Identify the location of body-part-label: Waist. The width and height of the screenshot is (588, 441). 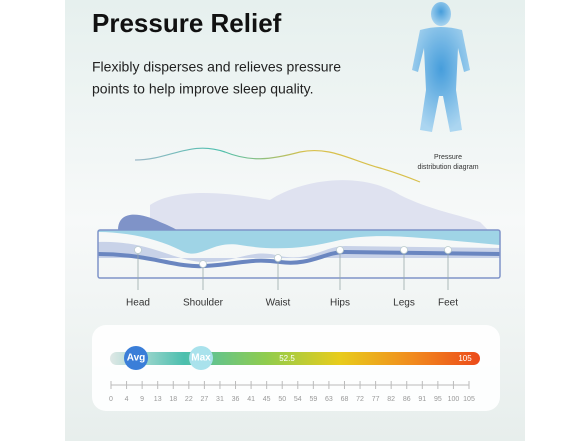
(278, 303).